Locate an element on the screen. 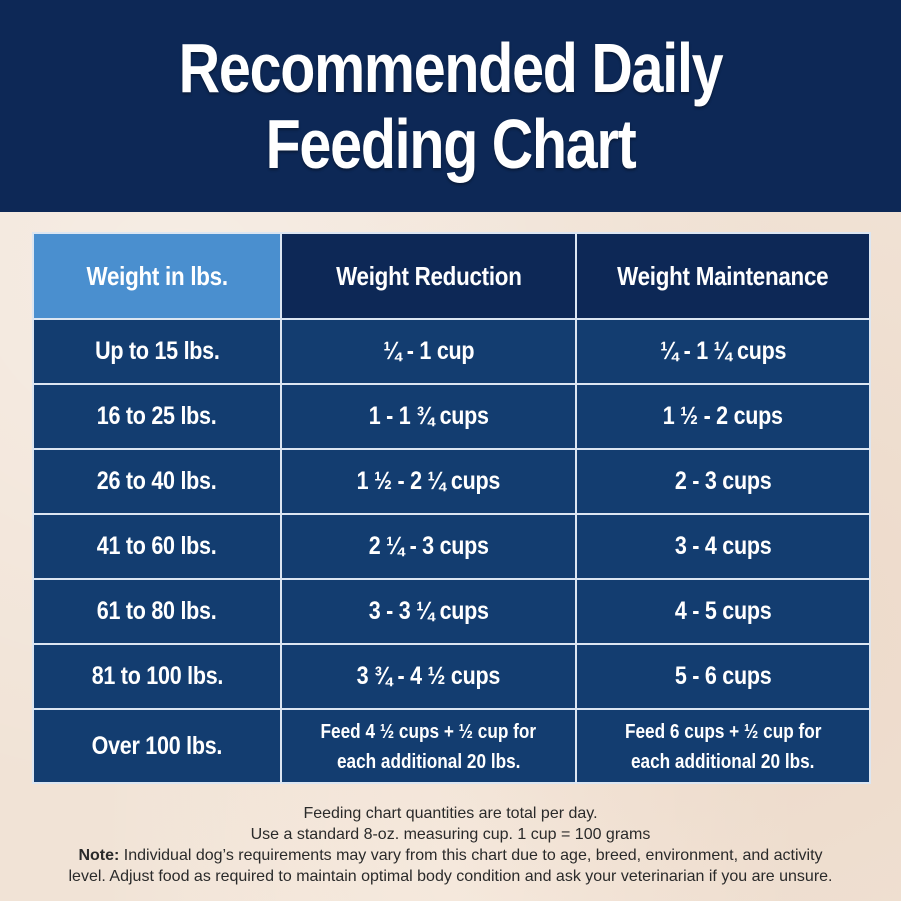 Image resolution: width=901 pixels, height=901 pixels. table-row: 26 to 40 lbs. 1 ½ - 2 ¼ cups 2 - 3 cups is located at coordinates (451, 481).